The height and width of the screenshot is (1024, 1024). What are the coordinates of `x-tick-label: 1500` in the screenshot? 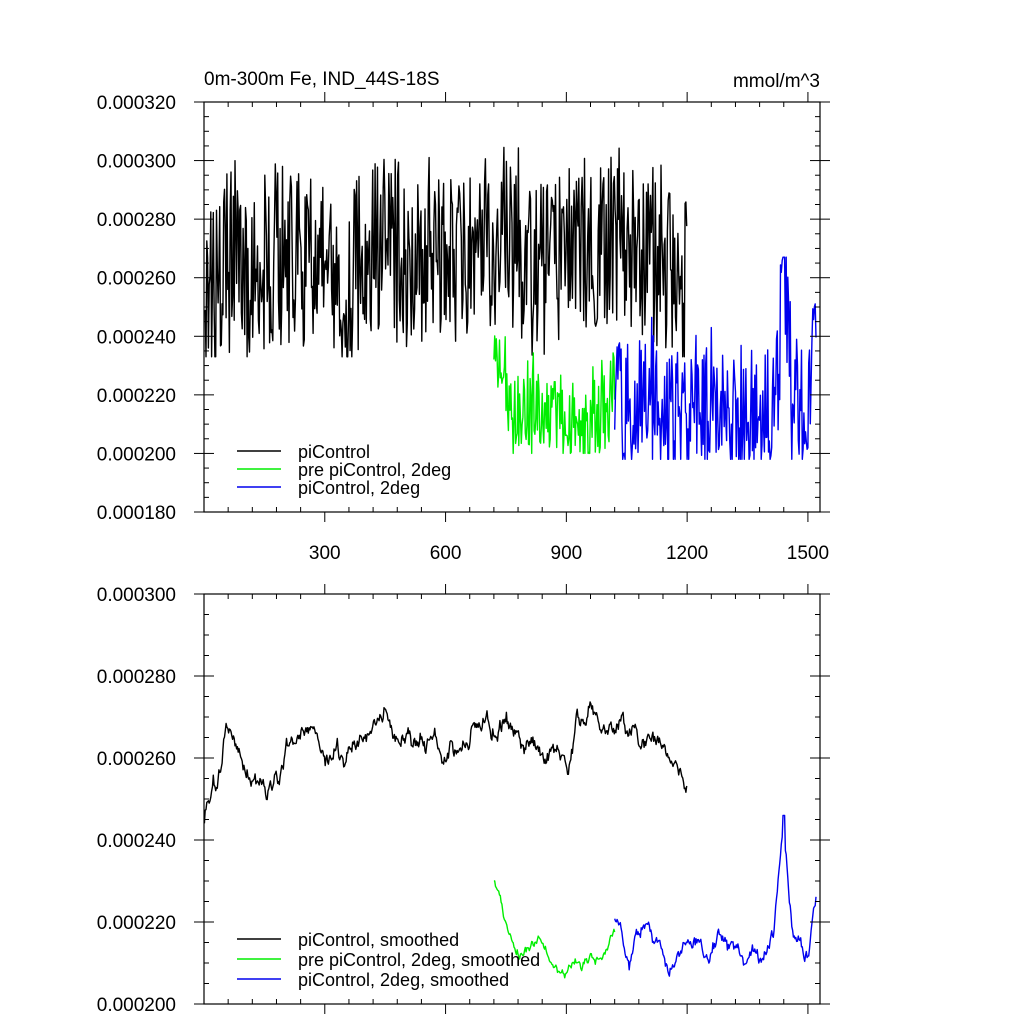 It's located at (808, 553).